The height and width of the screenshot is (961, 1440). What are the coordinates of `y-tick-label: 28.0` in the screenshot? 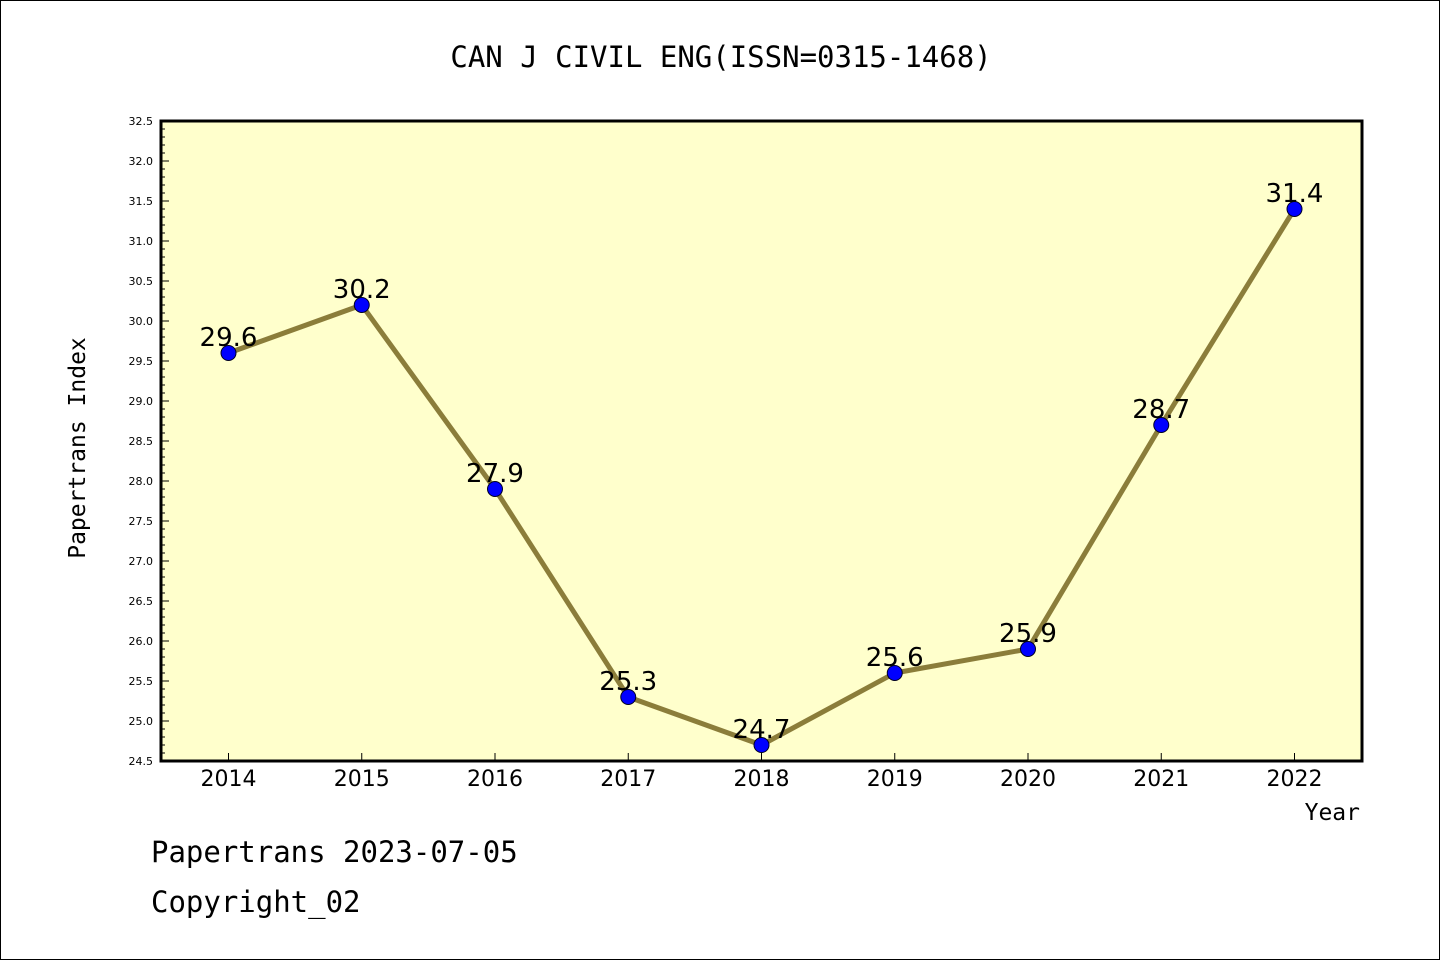 It's located at (141, 481).